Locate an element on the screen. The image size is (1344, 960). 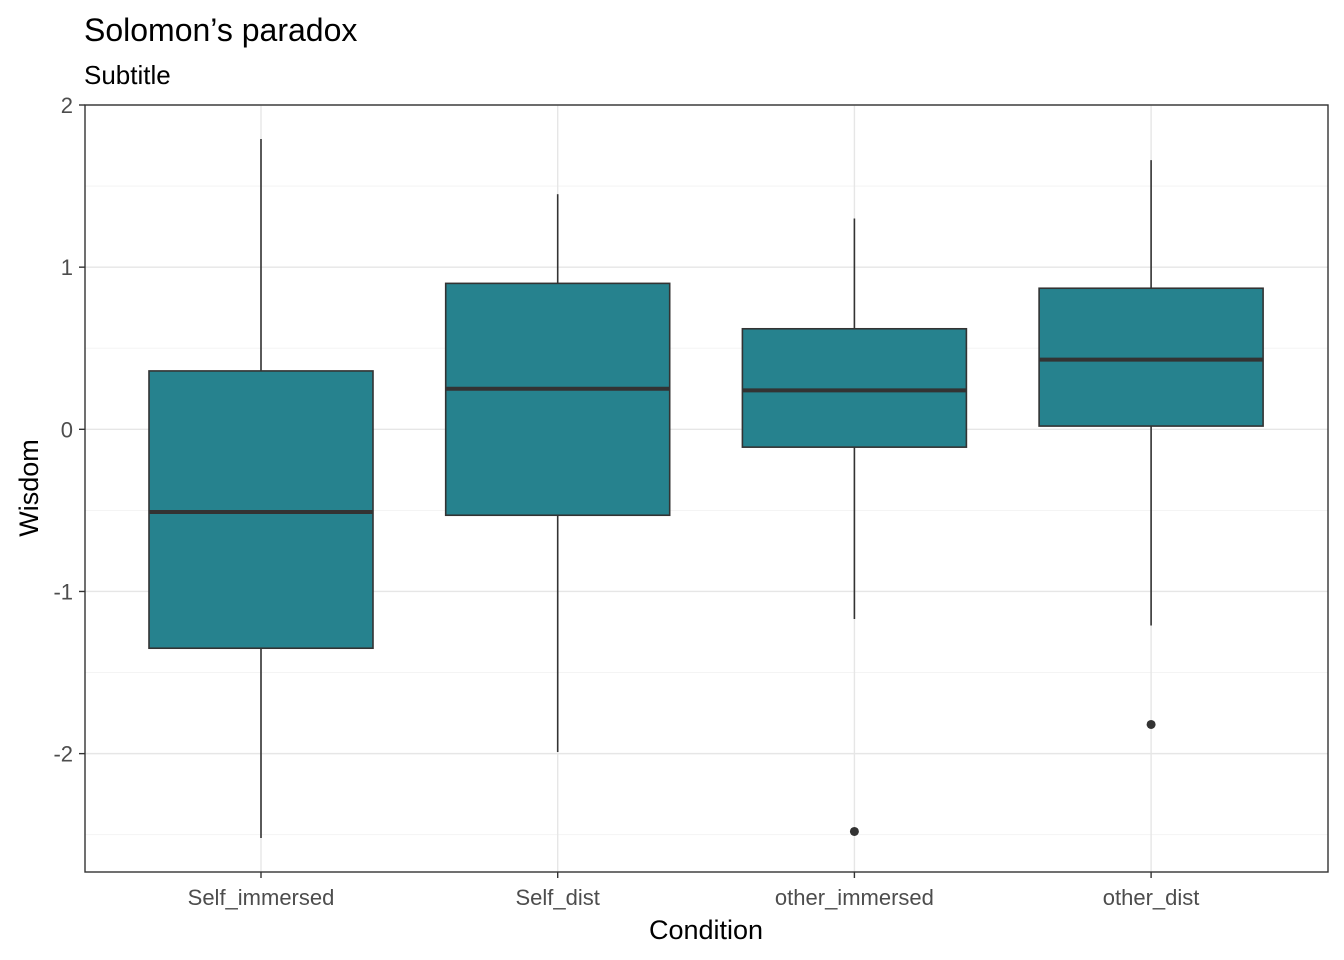
y-tick-label: 1 is located at coordinates (67, 267).